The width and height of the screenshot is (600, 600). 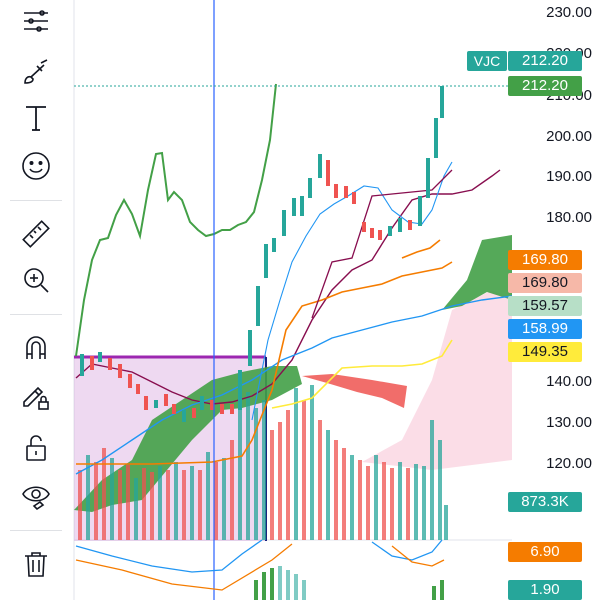 What do you see at coordinates (545, 590) in the screenshot?
I see `oscillator-value-badge: 1.90` at bounding box center [545, 590].